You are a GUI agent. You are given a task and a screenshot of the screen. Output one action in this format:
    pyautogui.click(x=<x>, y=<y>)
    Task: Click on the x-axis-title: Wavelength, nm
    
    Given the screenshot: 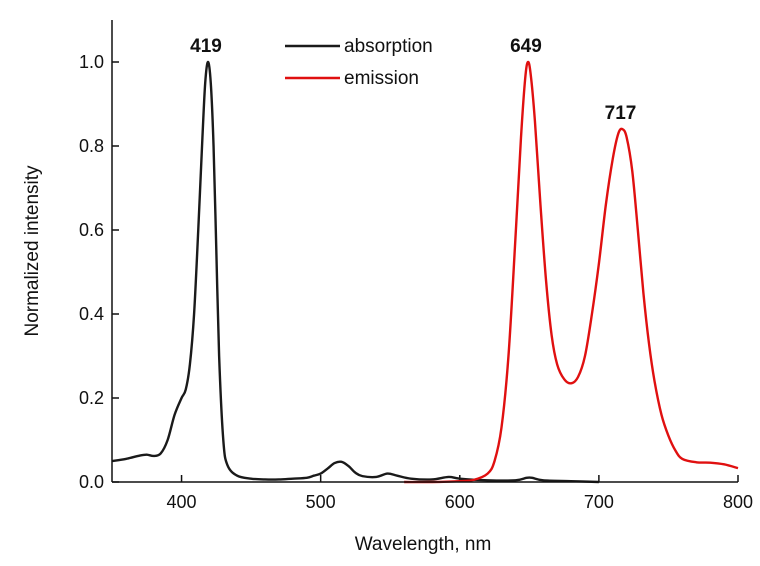 What is the action you would take?
    pyautogui.click(x=423, y=544)
    